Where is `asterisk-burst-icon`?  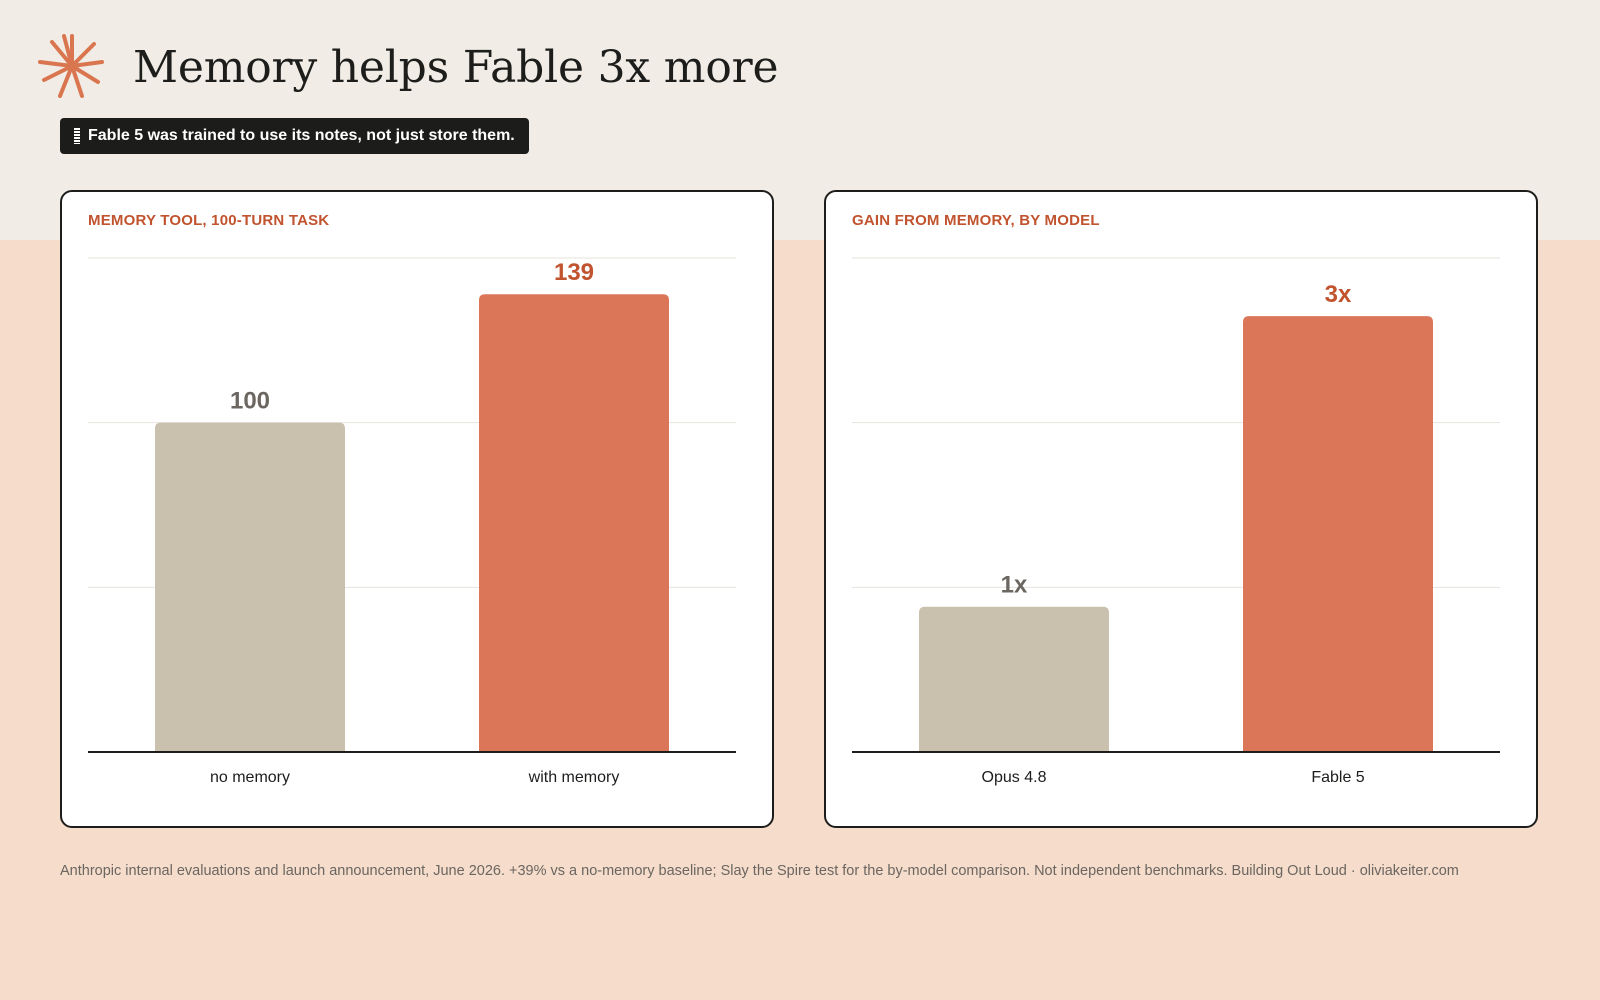 asterisk-burst-icon is located at coordinates (71, 66).